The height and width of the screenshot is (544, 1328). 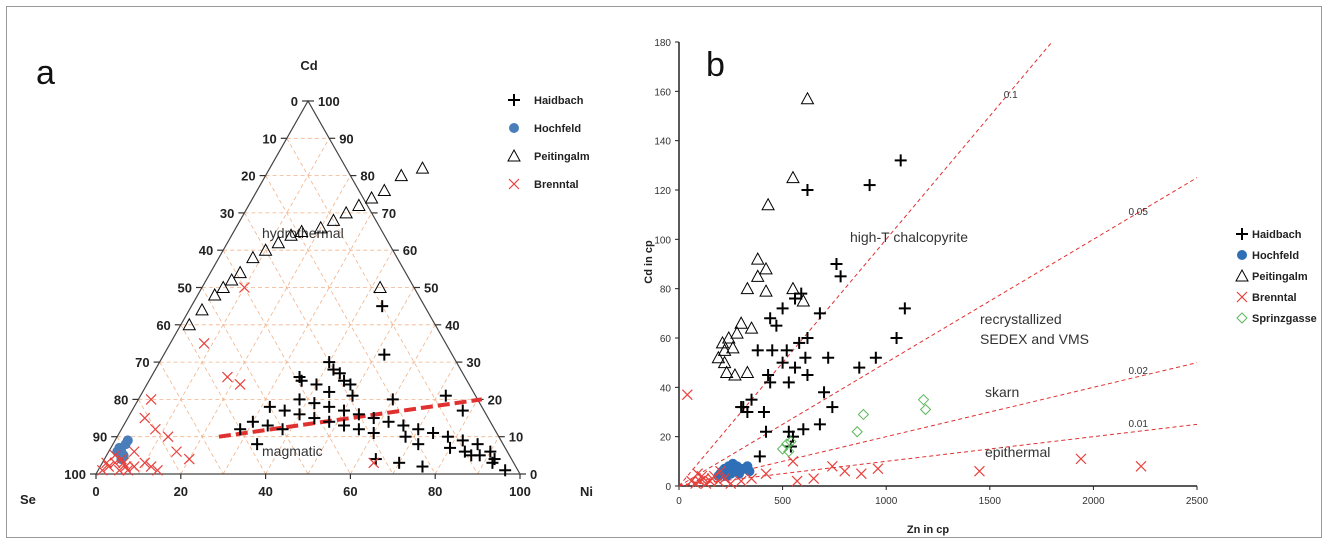 I want to click on tick-label-left: 60, so click(x=163, y=325).